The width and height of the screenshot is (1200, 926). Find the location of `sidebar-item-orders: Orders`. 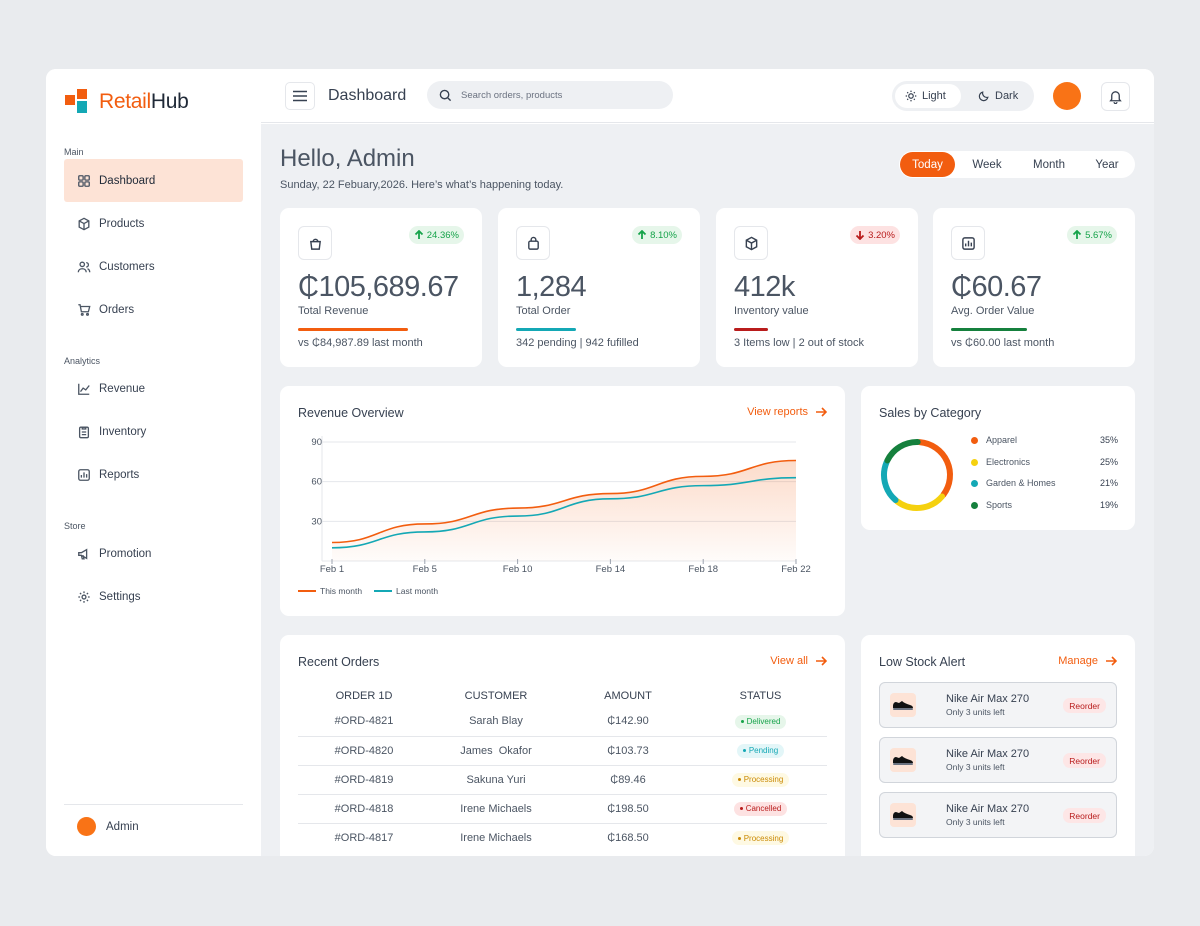

sidebar-item-orders: Orders is located at coordinates (153, 309).